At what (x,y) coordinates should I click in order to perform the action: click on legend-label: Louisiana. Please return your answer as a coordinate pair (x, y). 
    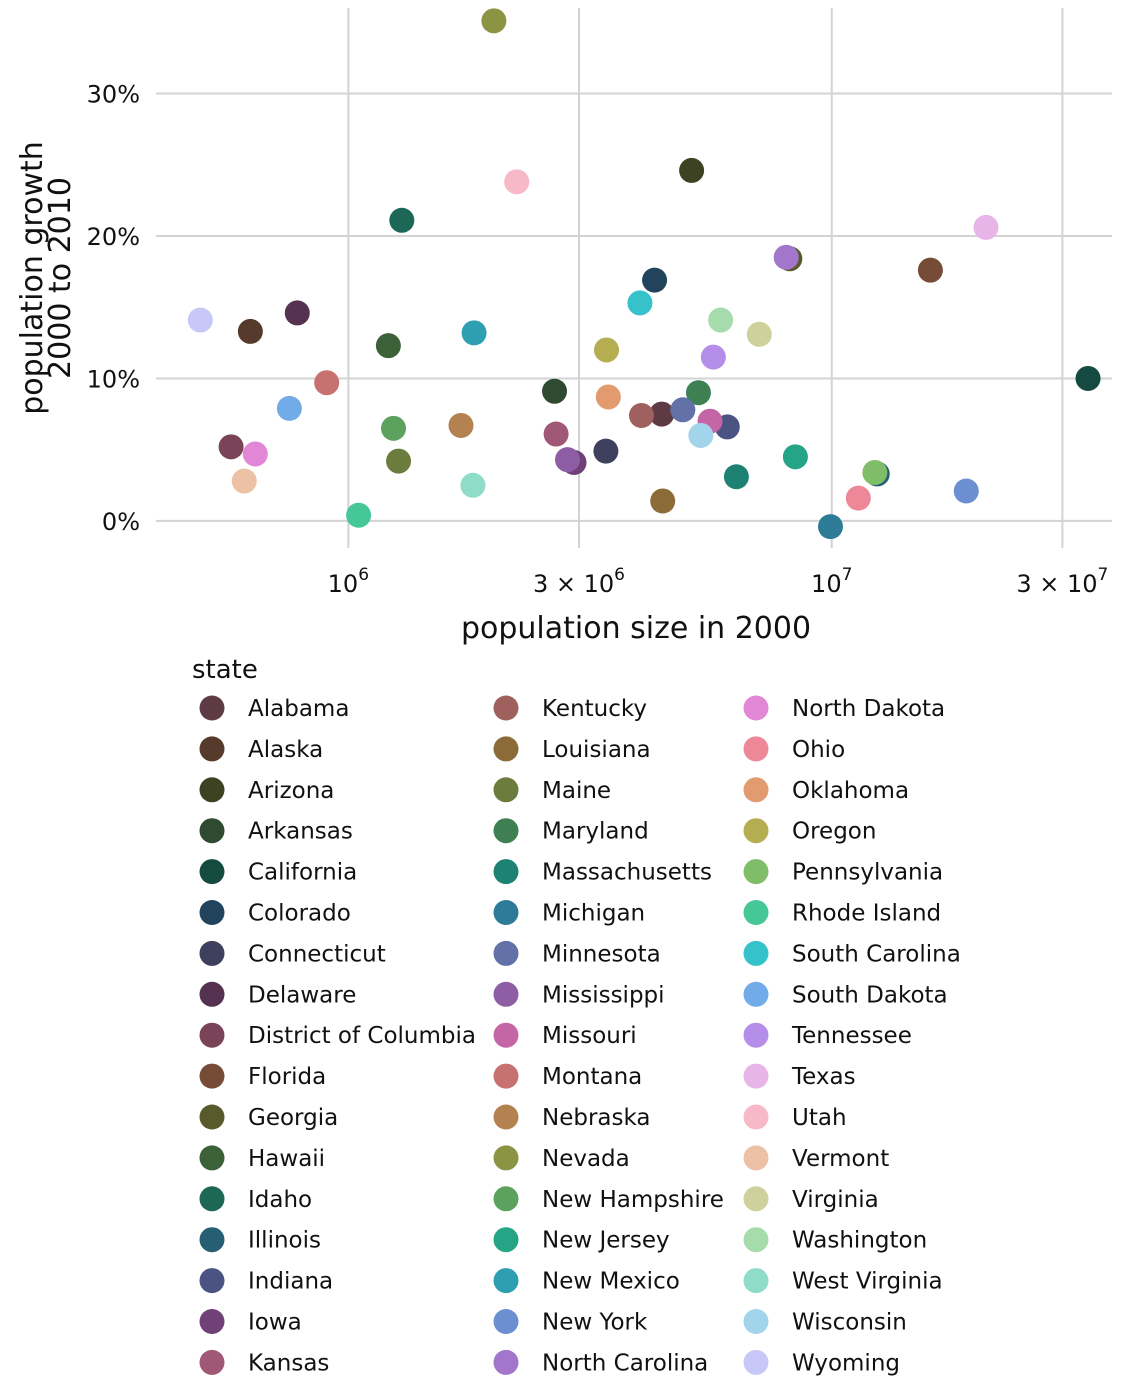
    Looking at the image, I should click on (596, 750).